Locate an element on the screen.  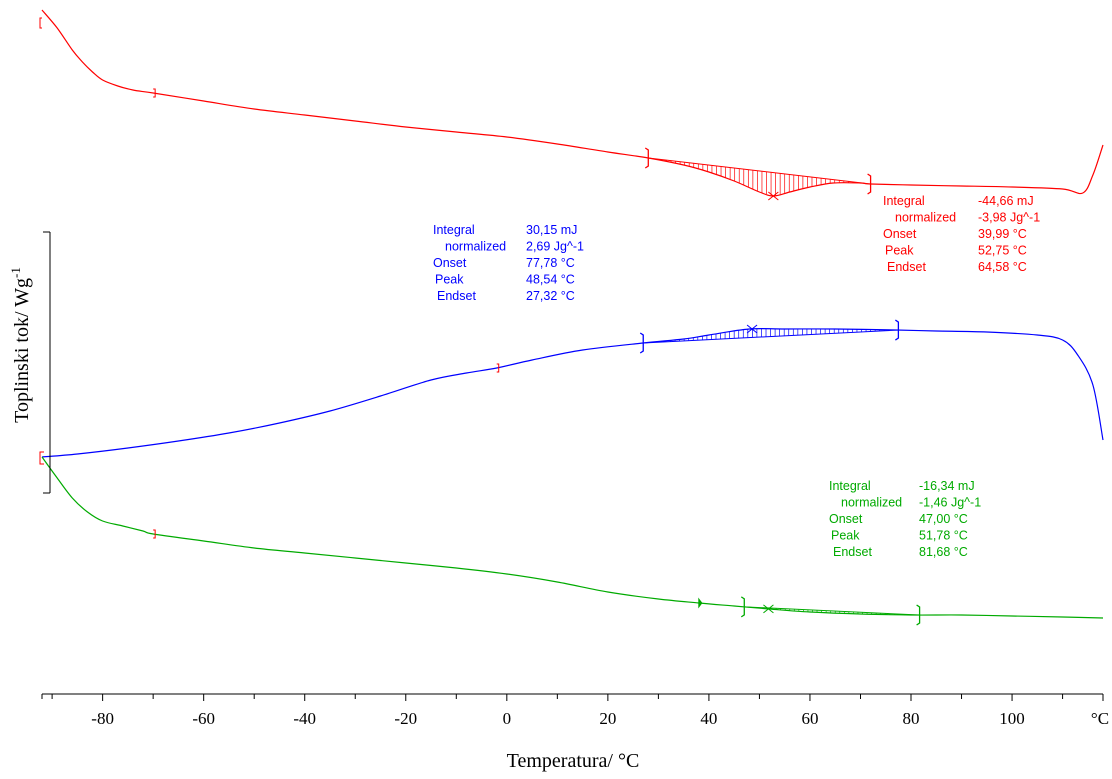
peak-annotation-label-blue: Endset is located at coordinates (456, 296).